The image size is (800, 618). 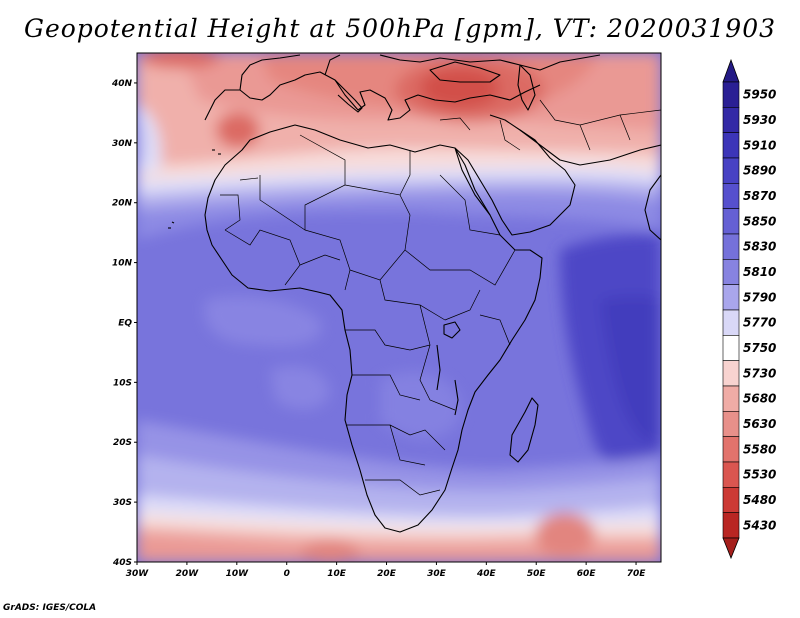 What do you see at coordinates (486, 574) in the screenshot?
I see `x-tick-label: 40E` at bounding box center [486, 574].